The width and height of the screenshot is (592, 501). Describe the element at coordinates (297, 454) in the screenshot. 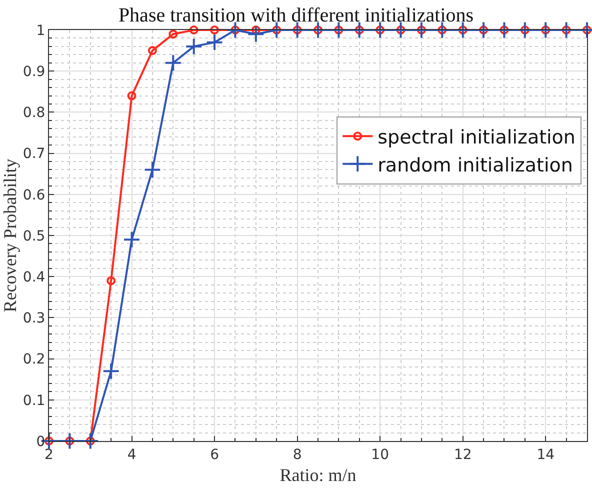

I see `x-tick-label: 8` at that location.